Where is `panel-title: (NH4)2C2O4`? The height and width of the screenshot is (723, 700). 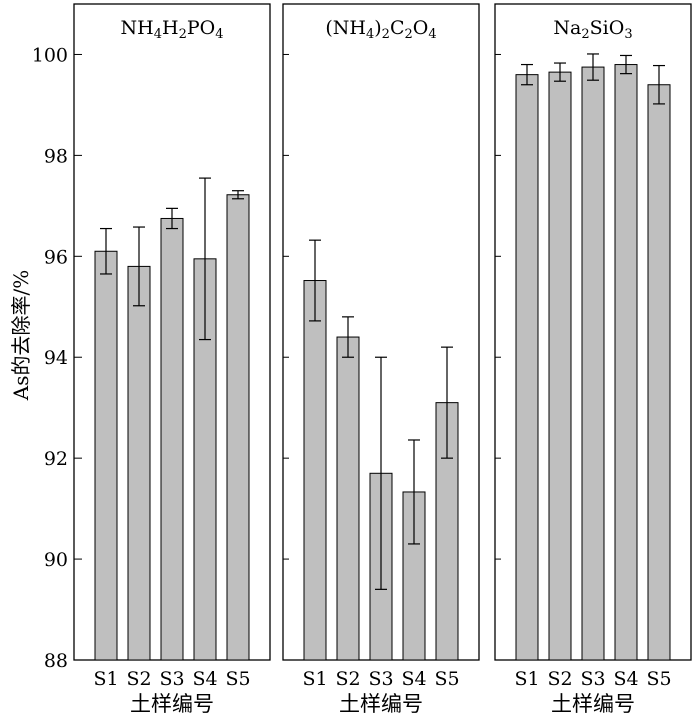 panel-title: (NH4)2C2O4 is located at coordinates (380, 29).